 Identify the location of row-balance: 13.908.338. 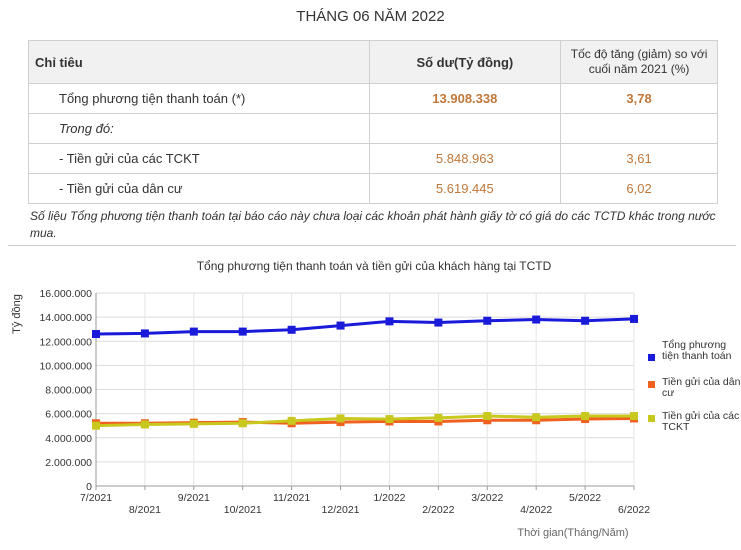
(465, 98).